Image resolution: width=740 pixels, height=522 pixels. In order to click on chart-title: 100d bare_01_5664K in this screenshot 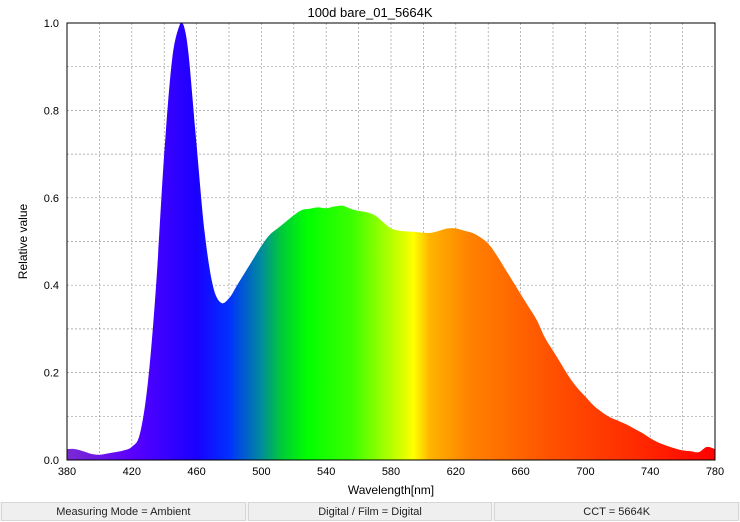, I will do `click(370, 12)`.